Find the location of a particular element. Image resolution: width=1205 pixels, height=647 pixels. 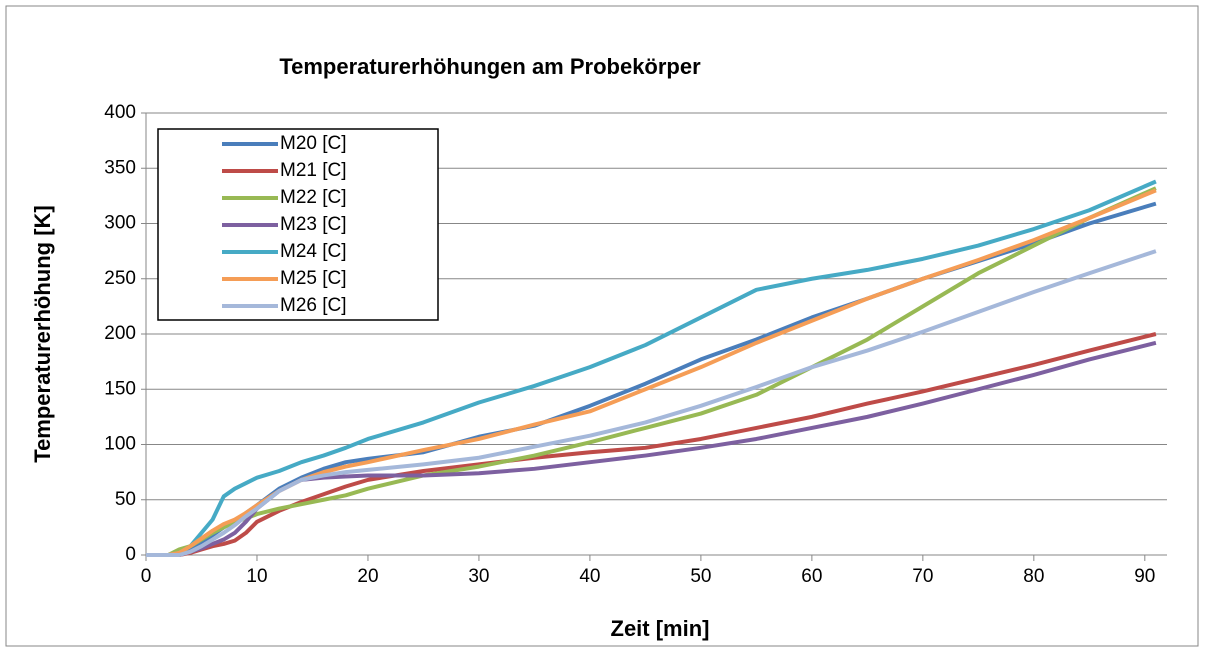

x-tick-label: 60 is located at coordinates (811, 576).